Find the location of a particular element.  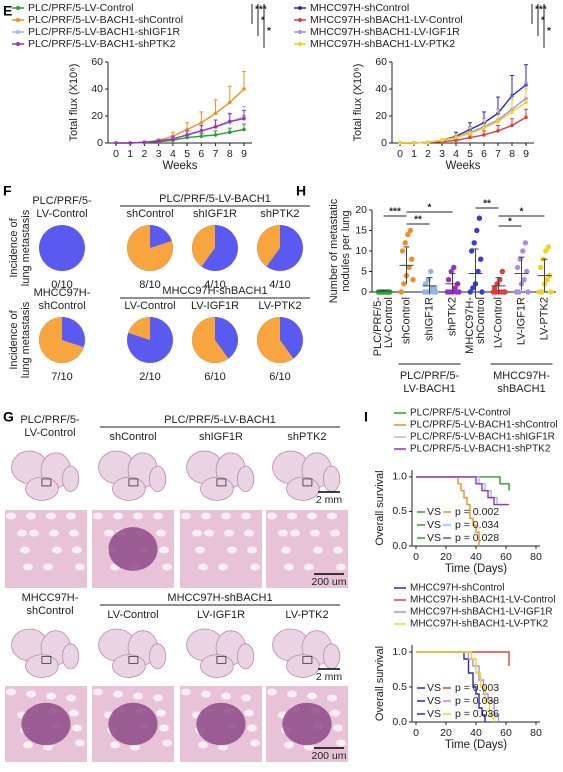

y-axis-label: Total flux (X10⁶) is located at coordinates (358, 103).